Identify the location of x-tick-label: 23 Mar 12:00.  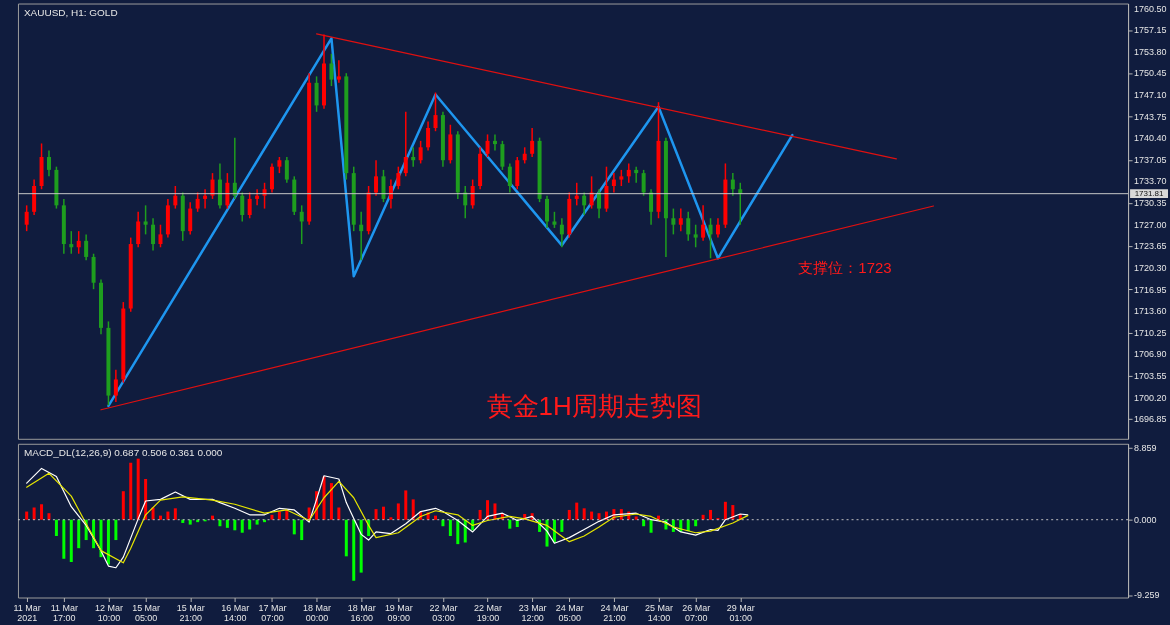
(532, 612).